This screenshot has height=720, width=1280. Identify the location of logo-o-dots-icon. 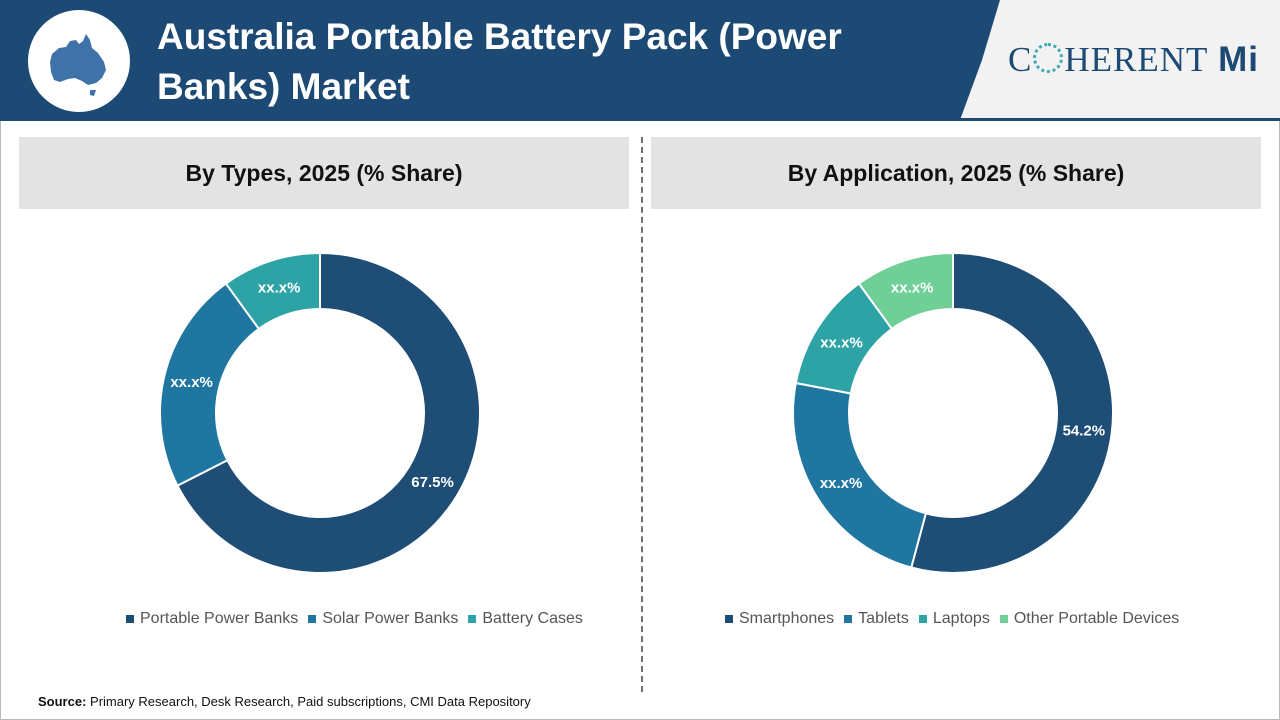
(1048, 58).